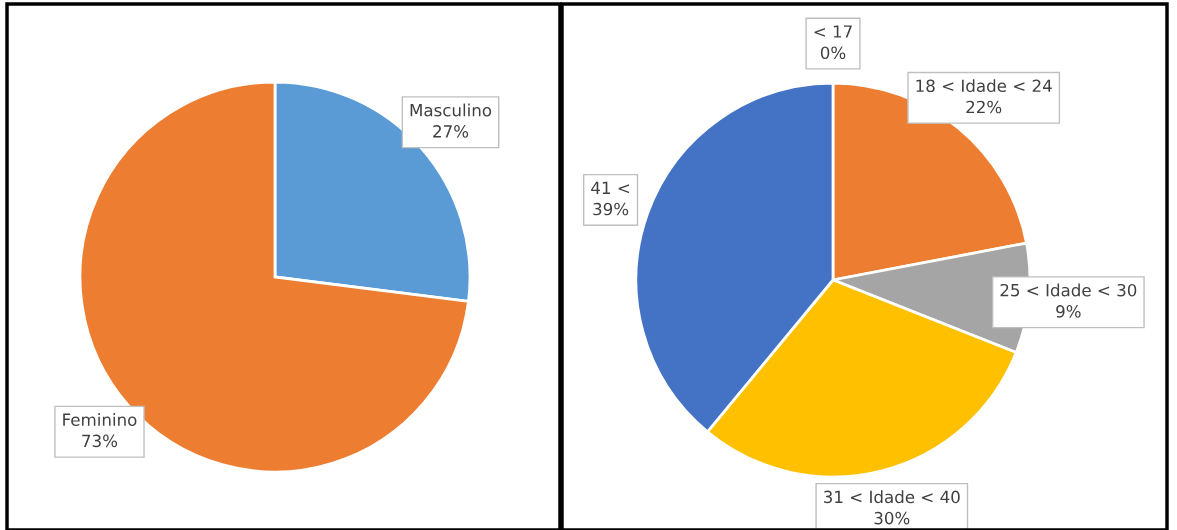 The width and height of the screenshot is (1177, 530). I want to click on text: 0%, so click(833, 53).